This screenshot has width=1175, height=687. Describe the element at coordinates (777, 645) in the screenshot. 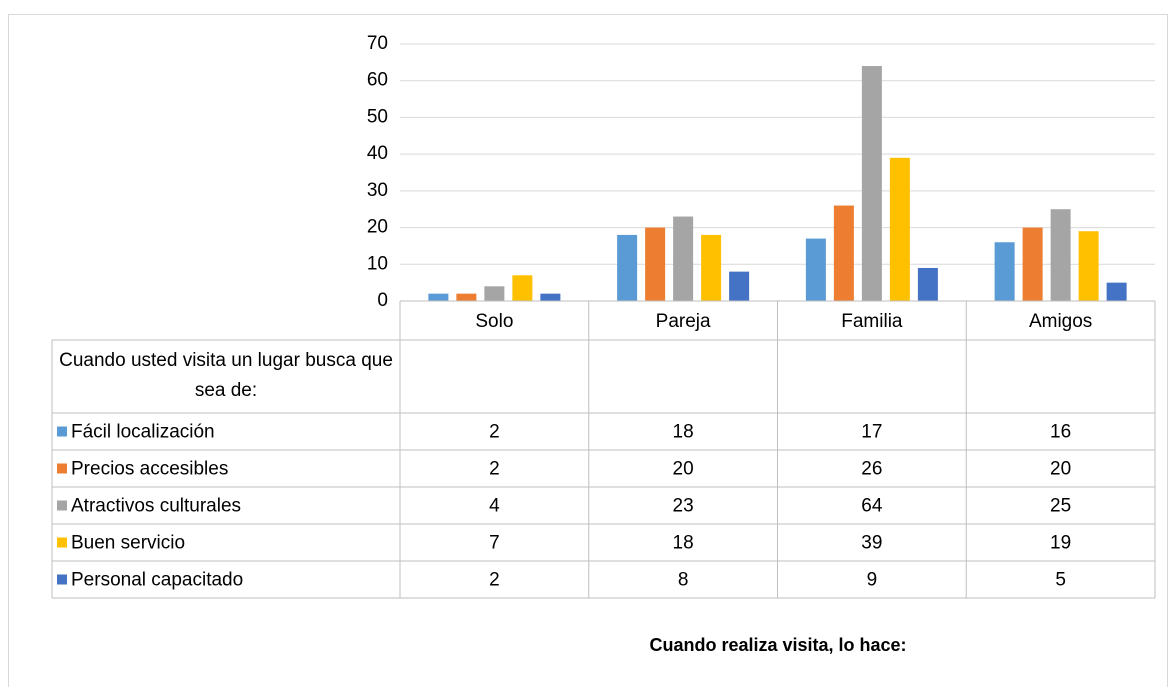

I see `x-axis-title: Cuando realiza visita, lo hace:` at that location.